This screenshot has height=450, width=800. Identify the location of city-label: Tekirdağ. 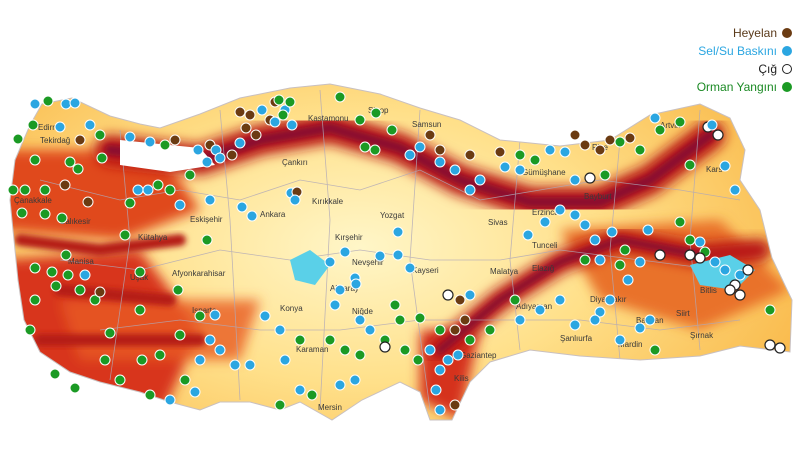
(55, 140).